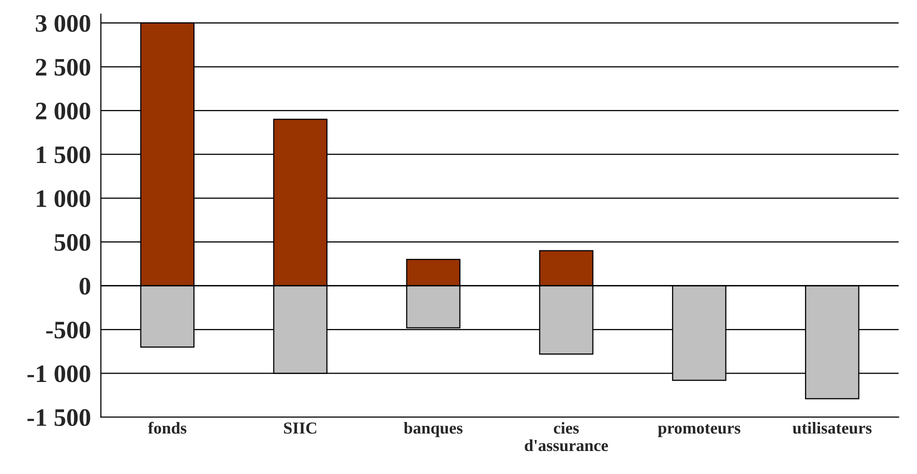  What do you see at coordinates (63, 199) in the screenshot?
I see `y-tick-label: 1 000` at bounding box center [63, 199].